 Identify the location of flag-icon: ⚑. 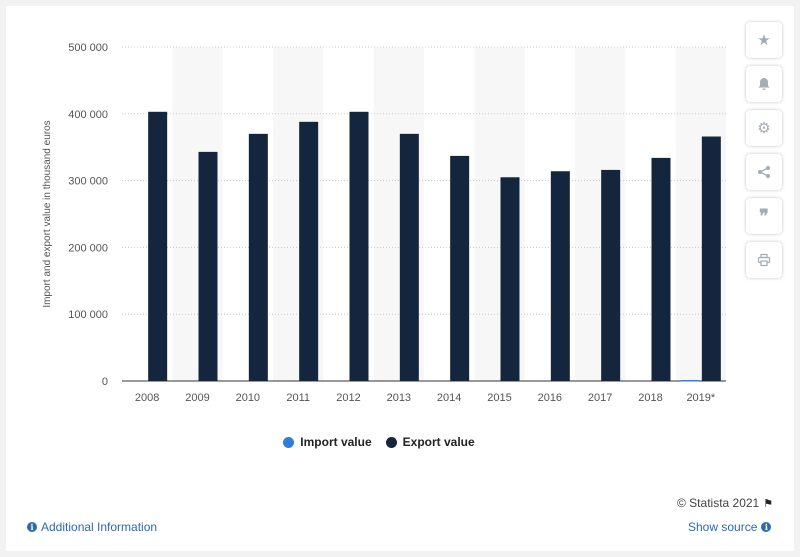
(768, 503).